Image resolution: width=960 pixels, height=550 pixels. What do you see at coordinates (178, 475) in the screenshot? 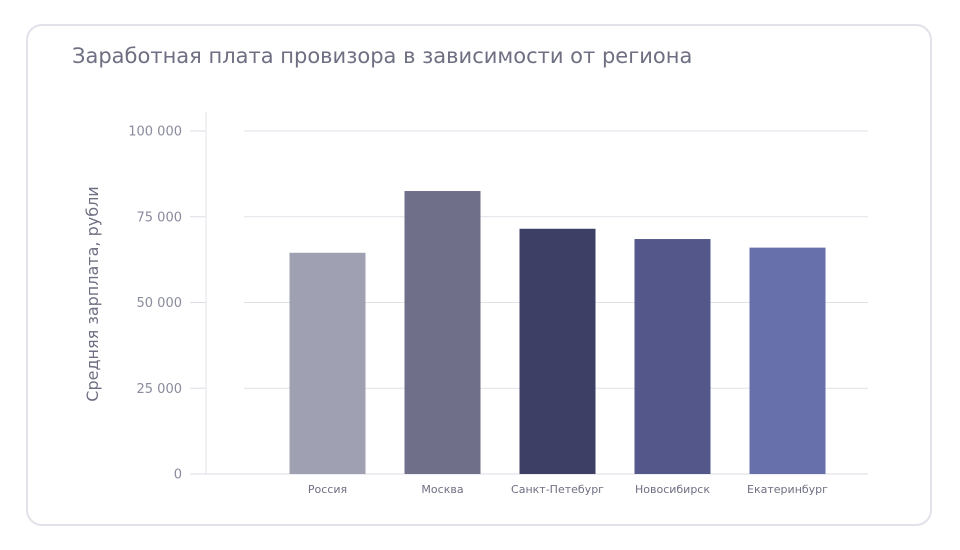
I see `y-tick-label: 0` at bounding box center [178, 475].